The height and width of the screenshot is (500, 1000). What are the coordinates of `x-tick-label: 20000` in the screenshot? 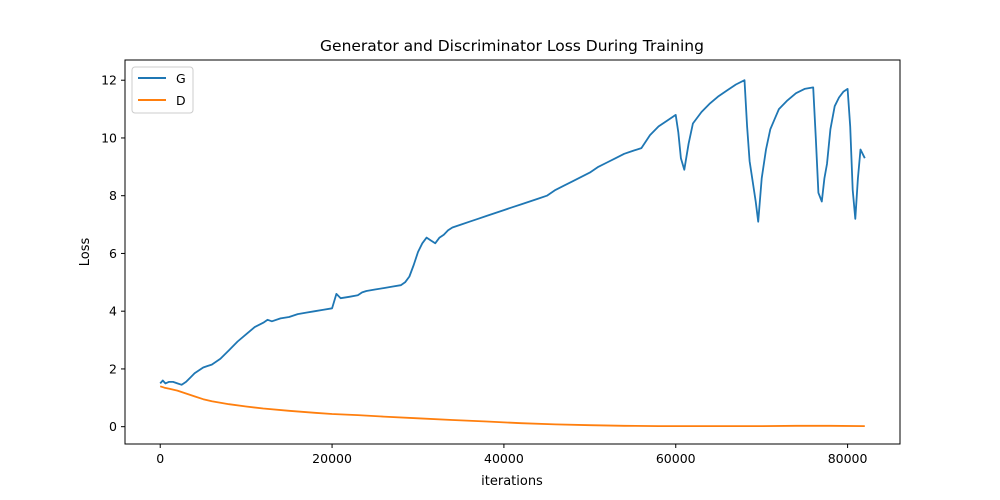 It's located at (332, 458).